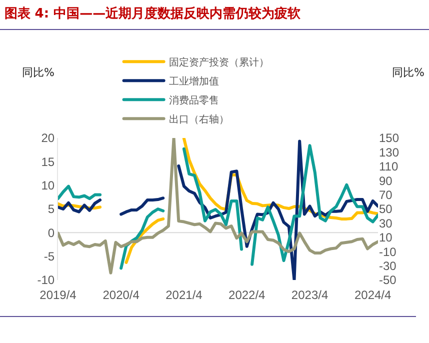 This screenshot has width=429, height=343. I want to click on y2-tick-label: 110, so click(388, 167).